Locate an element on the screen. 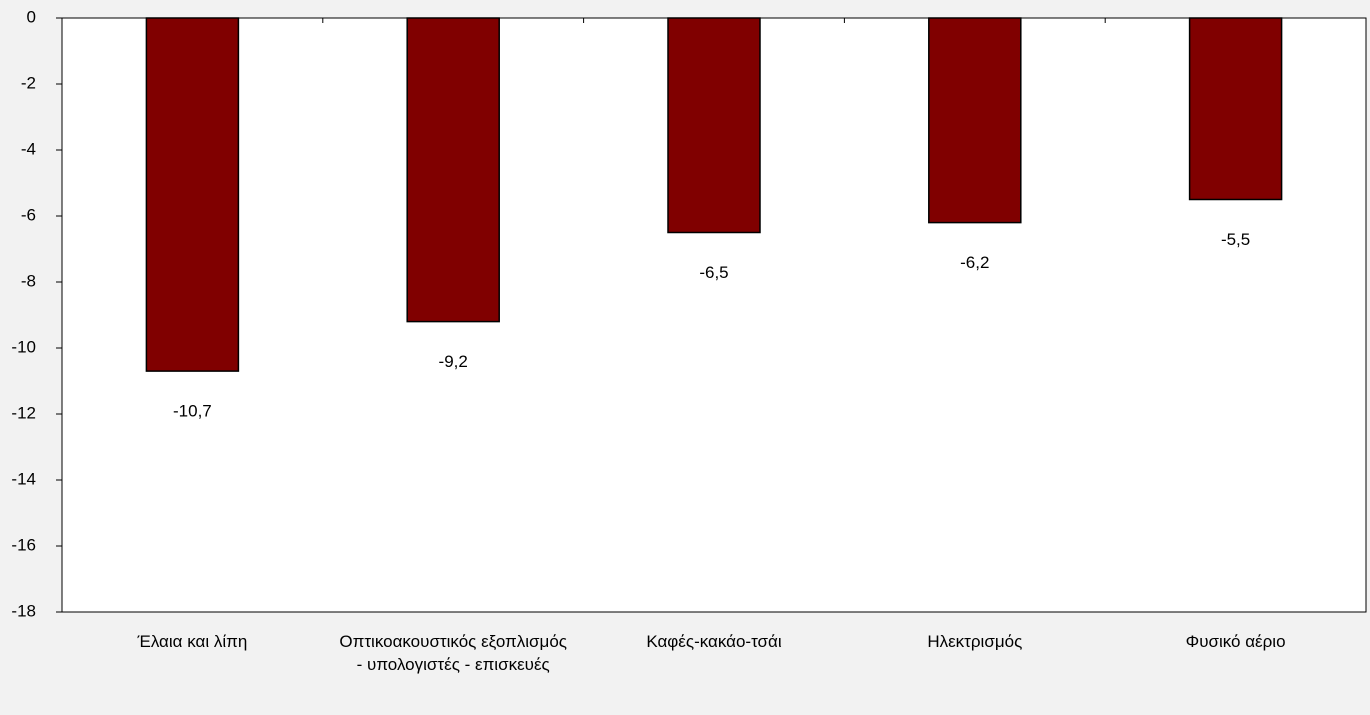  x-tick-label: Φυσικό αέριο is located at coordinates (1235, 641).